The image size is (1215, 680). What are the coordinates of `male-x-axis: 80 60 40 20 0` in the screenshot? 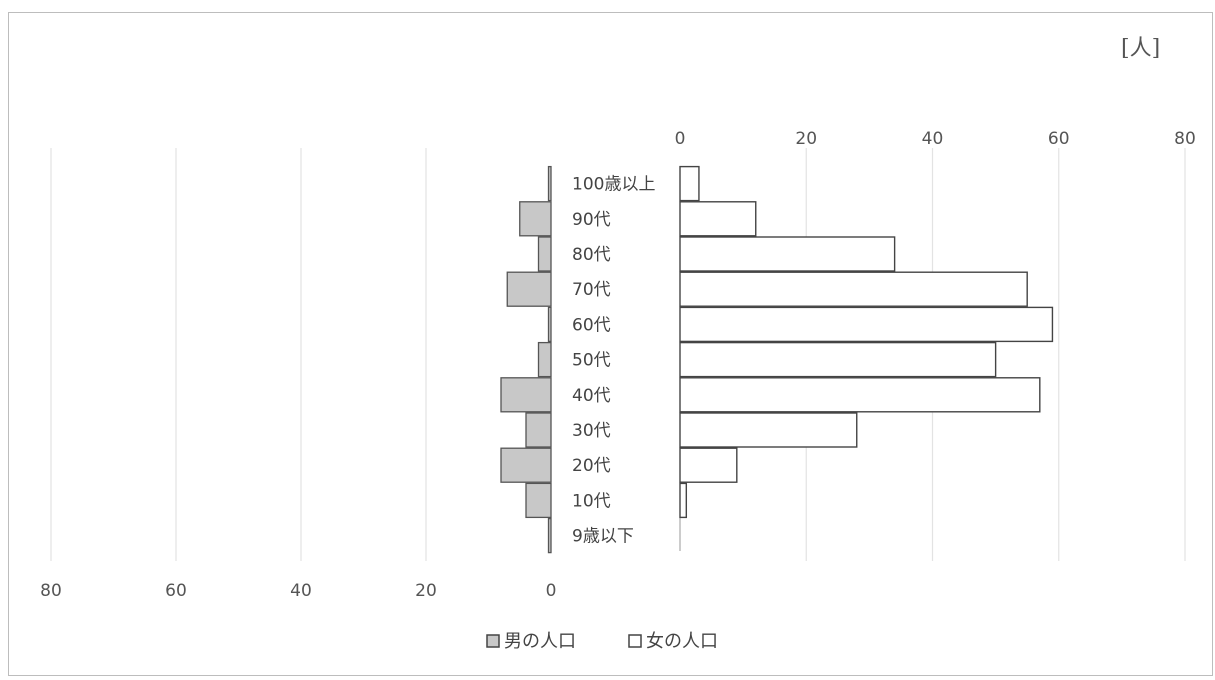 It's located at (298, 591).